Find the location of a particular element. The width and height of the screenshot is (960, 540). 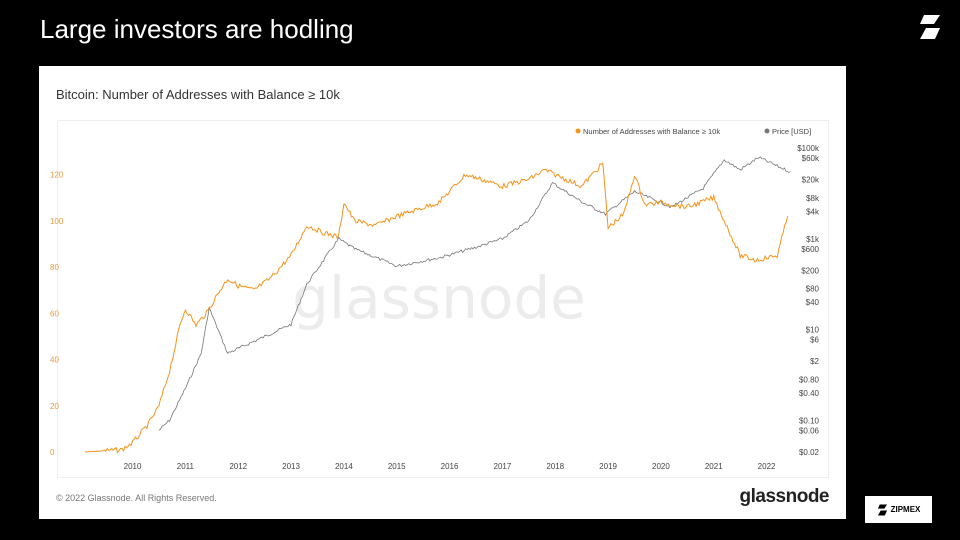

y-right-tick: $0.10 is located at coordinates (809, 420).